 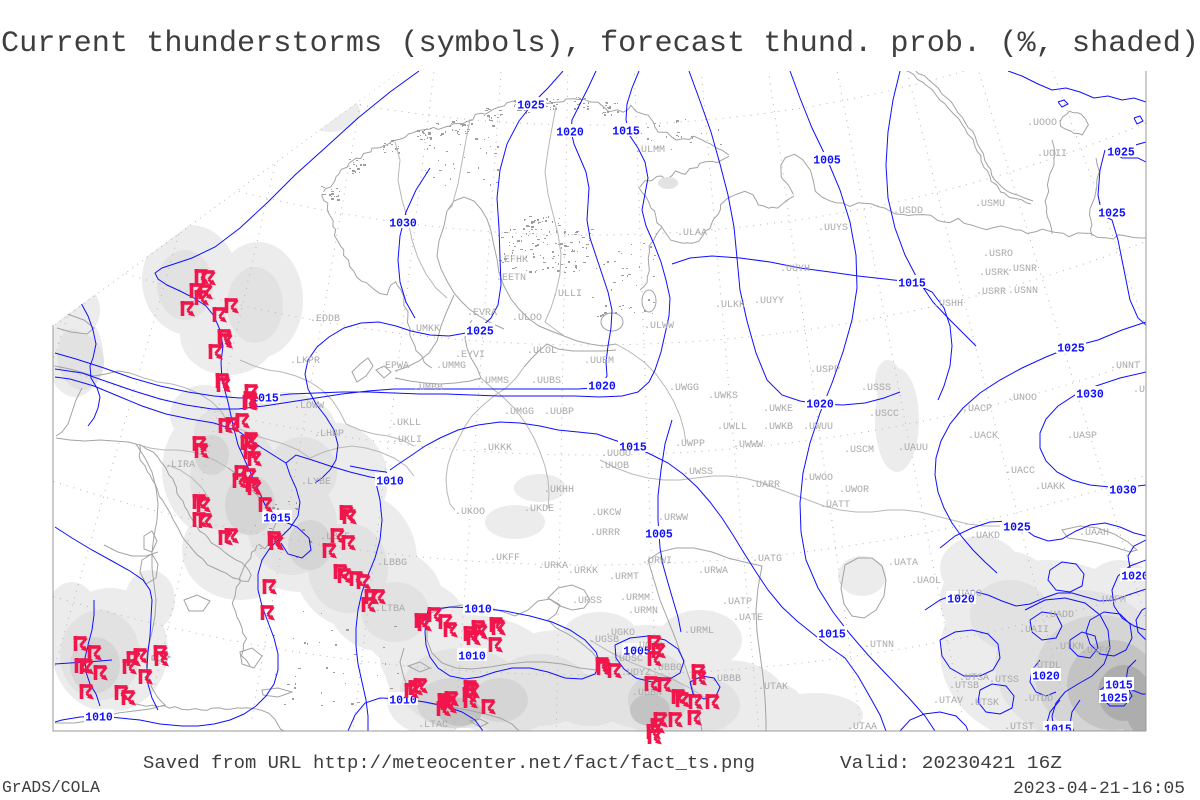 I want to click on svg-text: .UKCW, so click(x=606, y=513).